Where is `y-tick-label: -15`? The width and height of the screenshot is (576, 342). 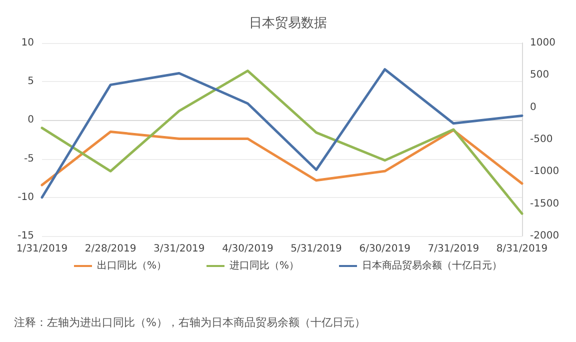 y-tick-label: -15 is located at coordinates (26, 236).